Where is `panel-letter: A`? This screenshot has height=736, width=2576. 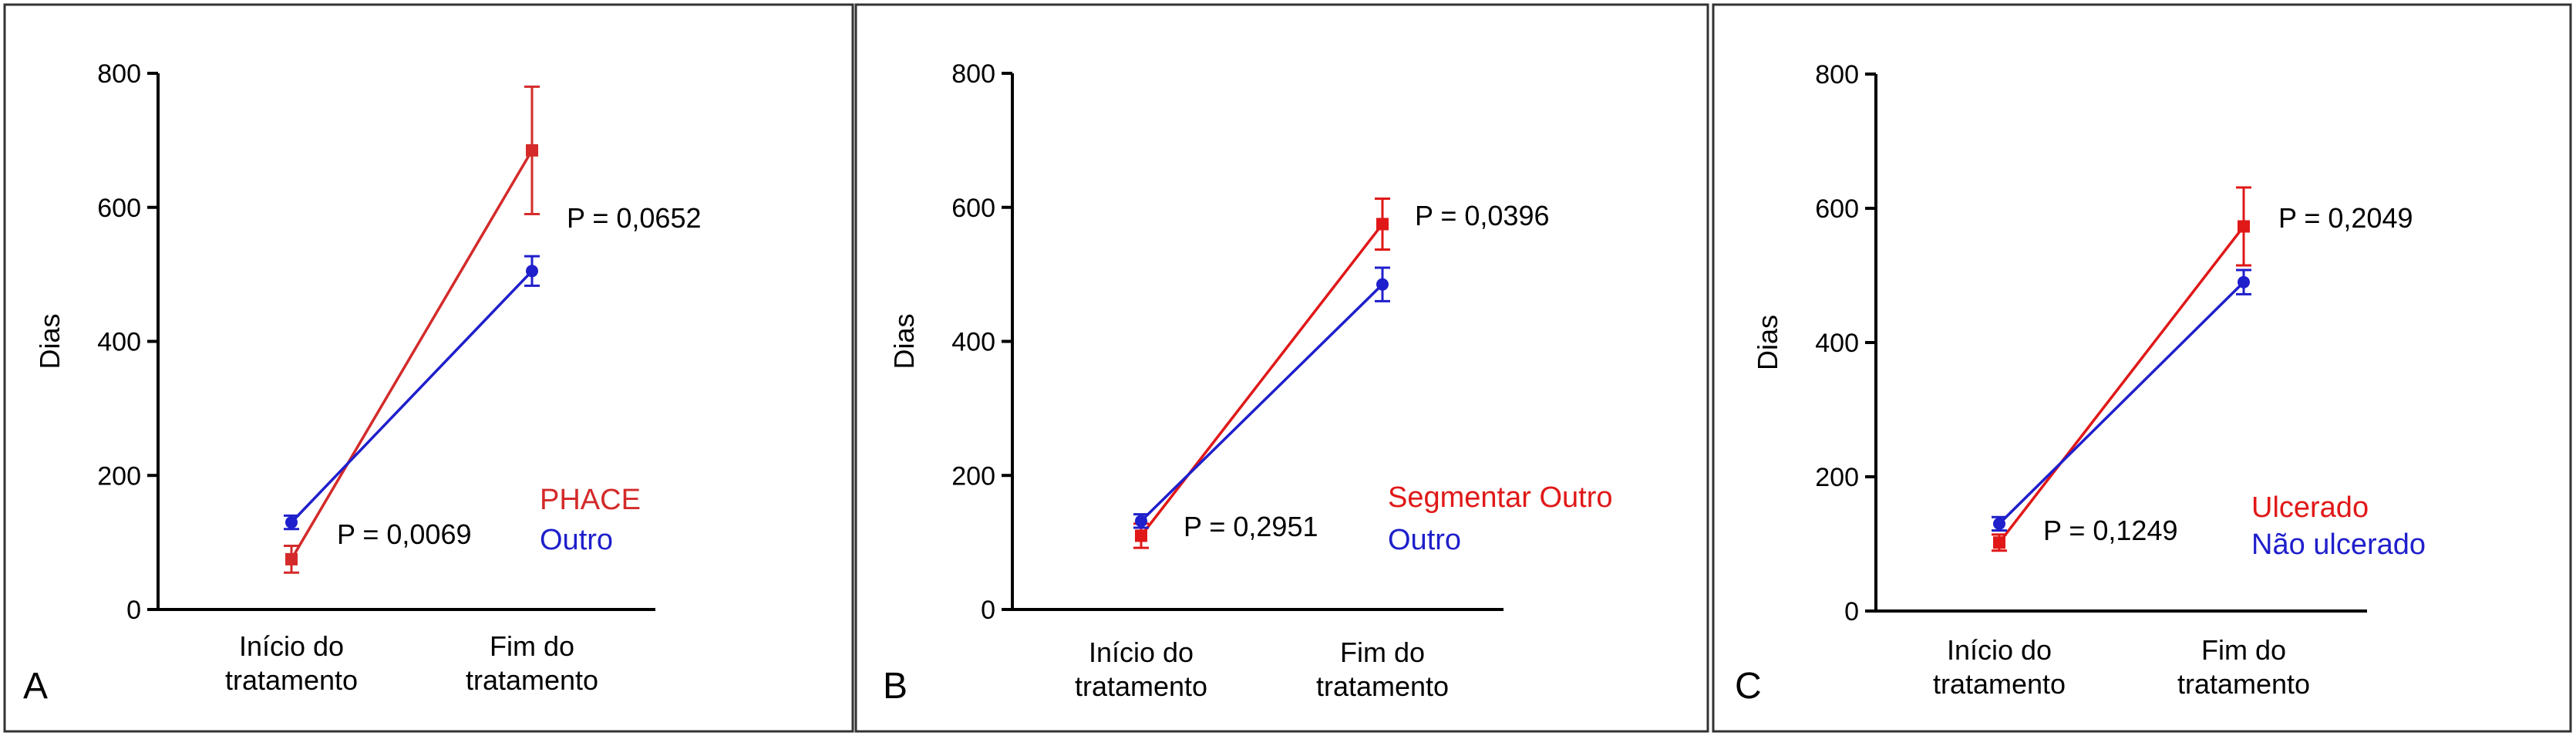 panel-letter: A is located at coordinates (36, 687).